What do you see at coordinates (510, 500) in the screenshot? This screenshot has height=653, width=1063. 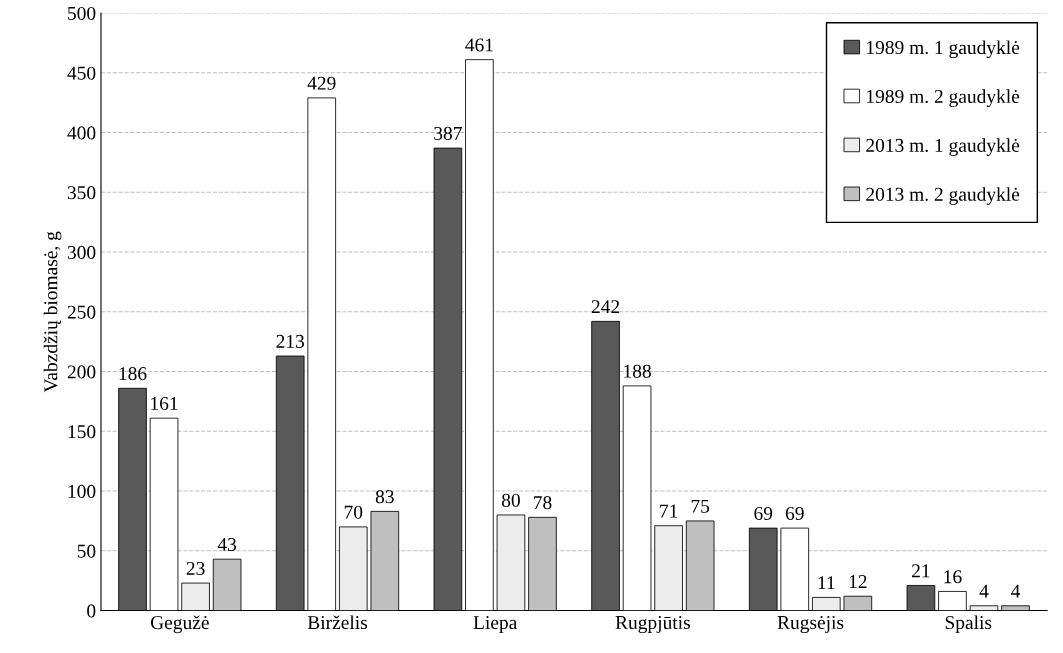 I see `data-label: 80` at bounding box center [510, 500].